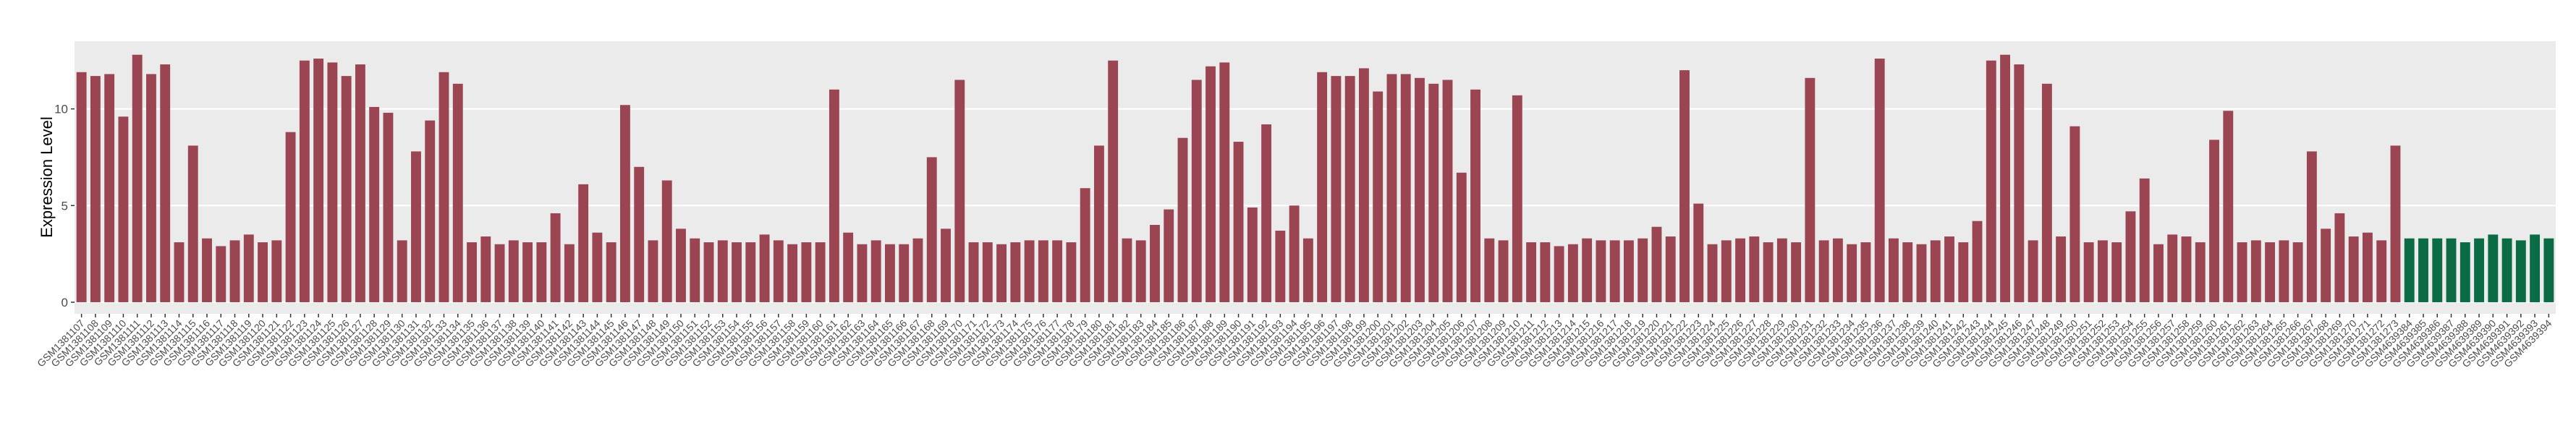 The width and height of the screenshot is (2576, 423). I want to click on y-axis-label: Expression Level, so click(47, 177).